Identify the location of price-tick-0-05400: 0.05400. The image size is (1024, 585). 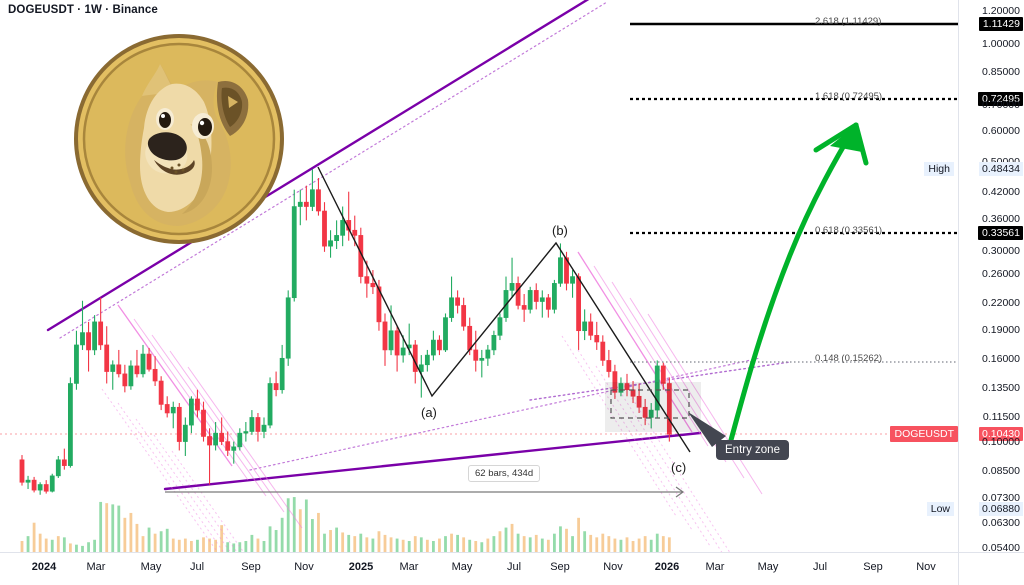
(1001, 548).